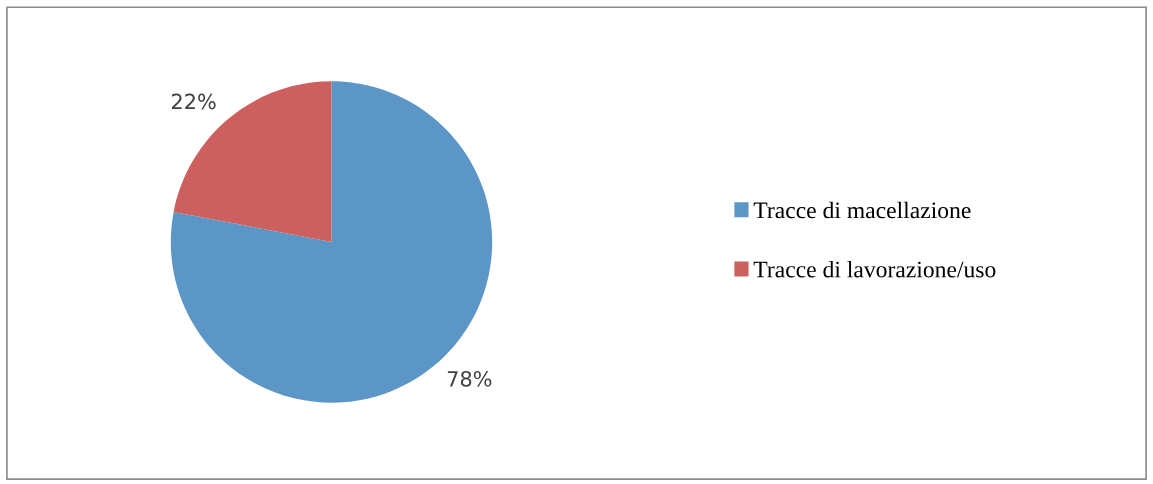 The width and height of the screenshot is (1153, 484). I want to click on legend-label: Tracce di macellazione, so click(862, 210).